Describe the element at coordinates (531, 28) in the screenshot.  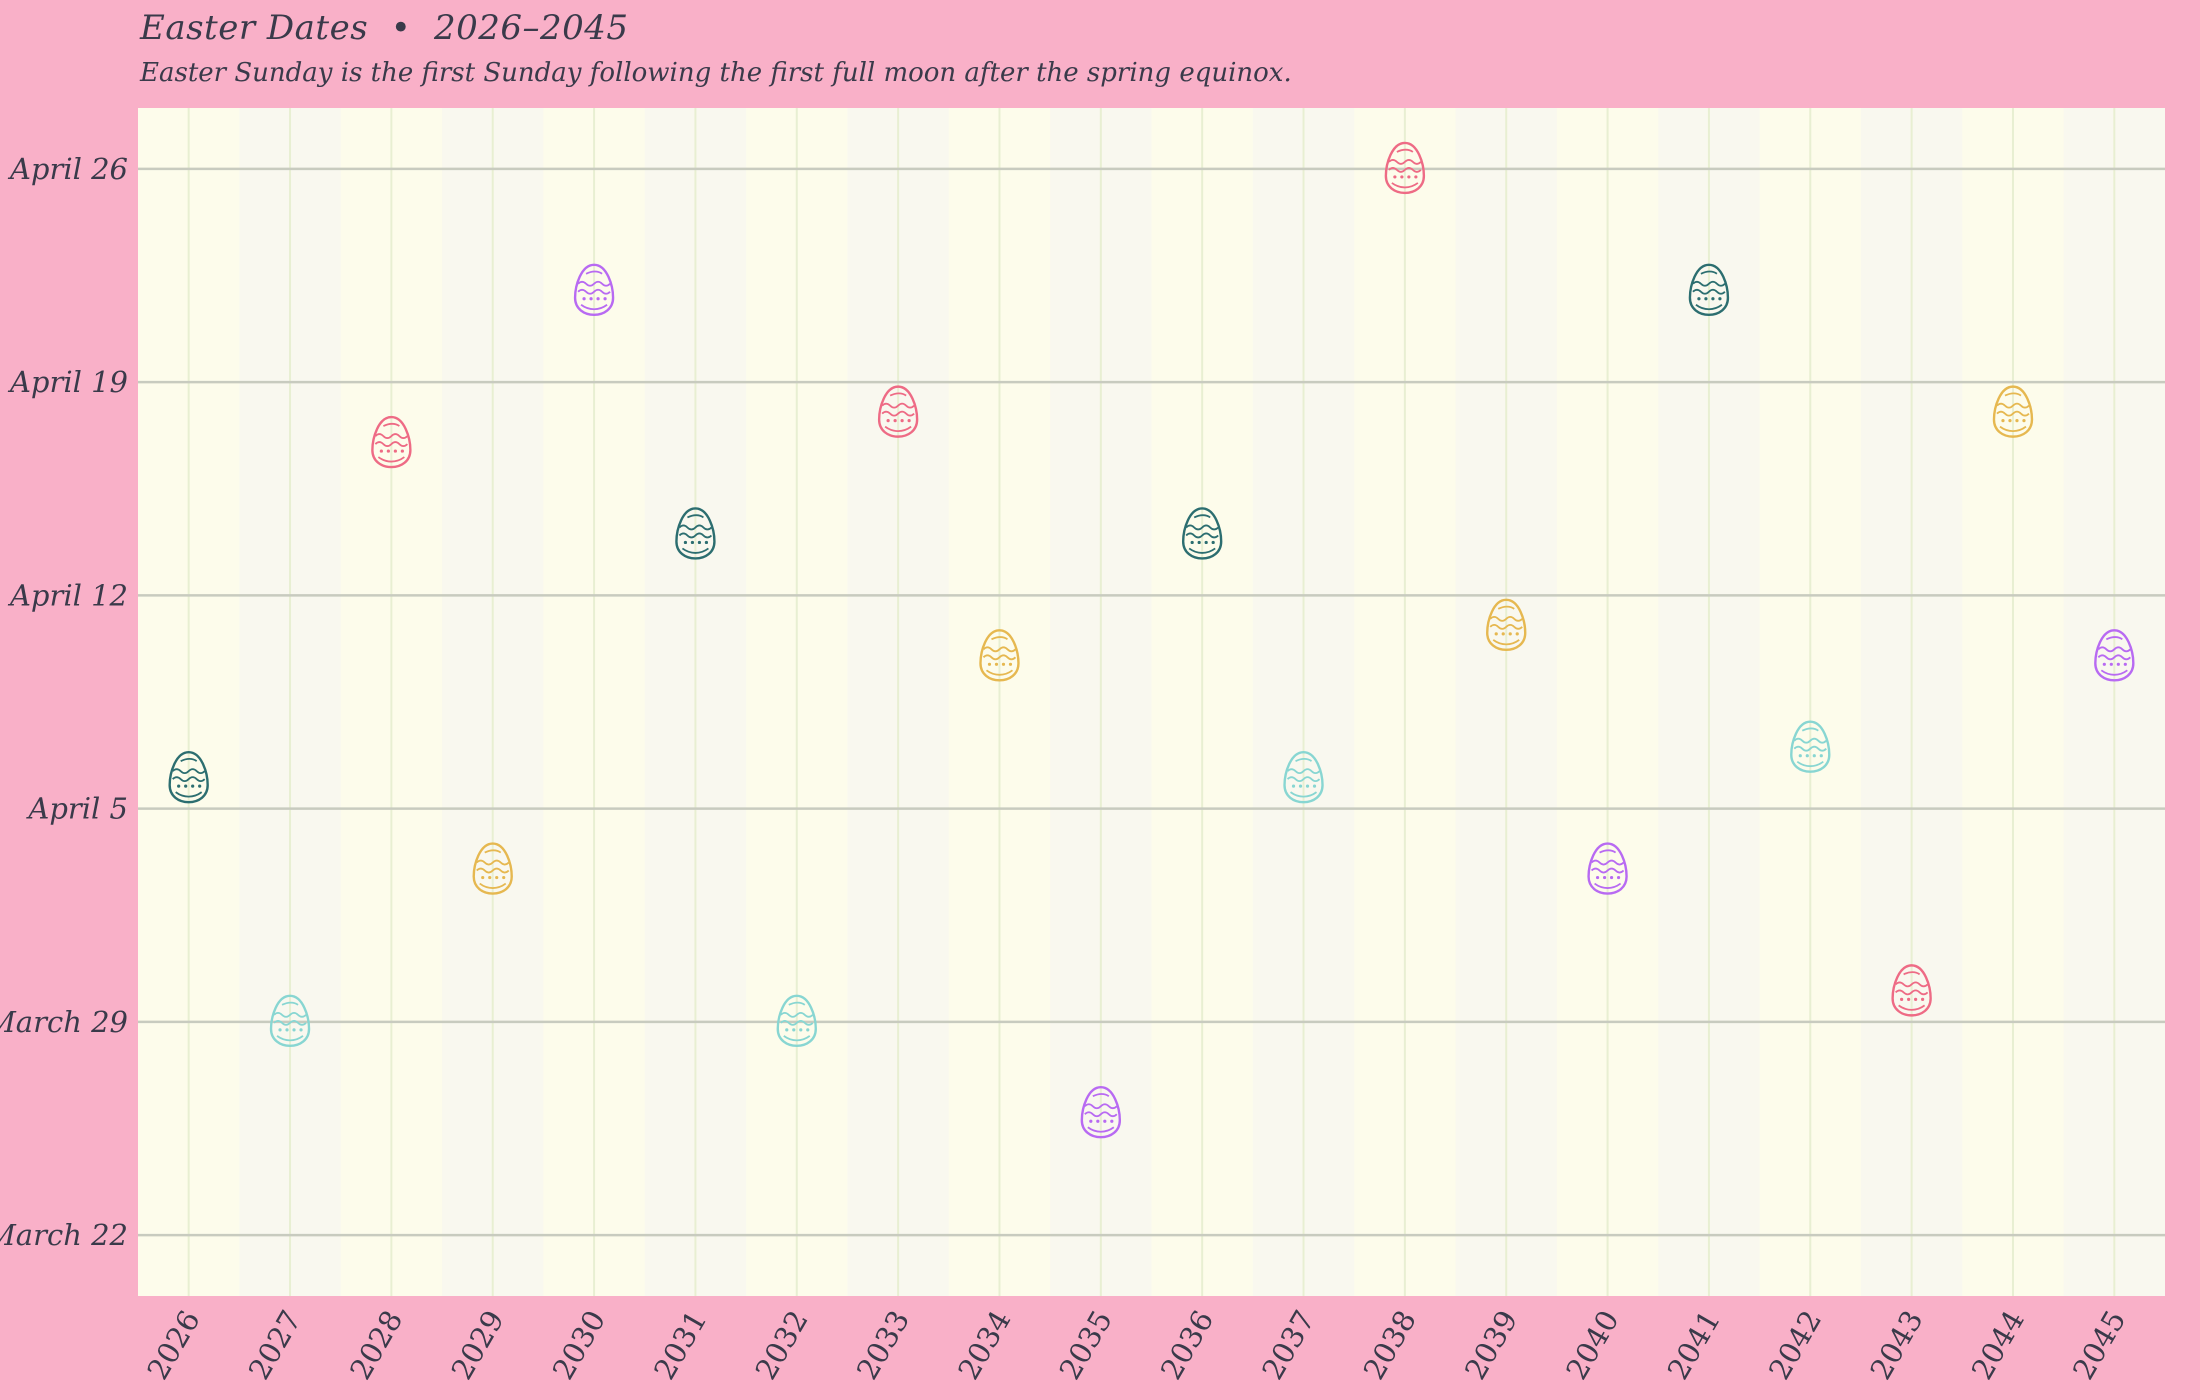
I see `chart-title-range: 2026–2045` at that location.